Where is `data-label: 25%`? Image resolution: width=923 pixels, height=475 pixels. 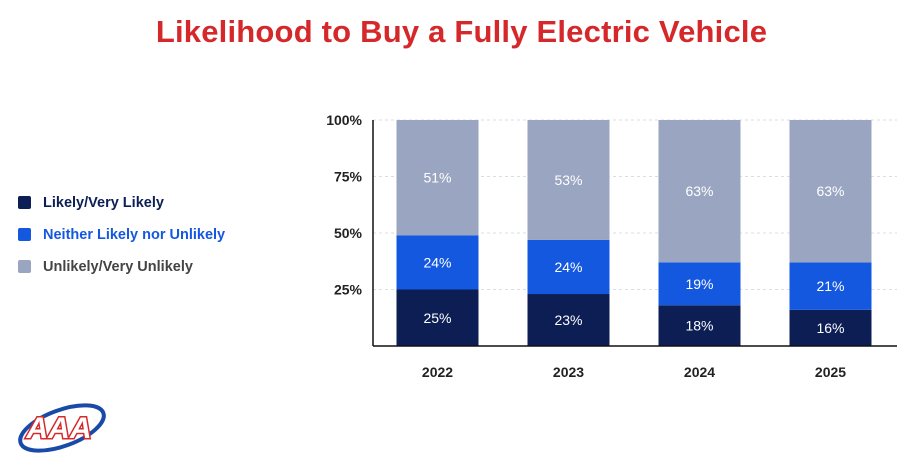
data-label: 25% is located at coordinates (437, 318).